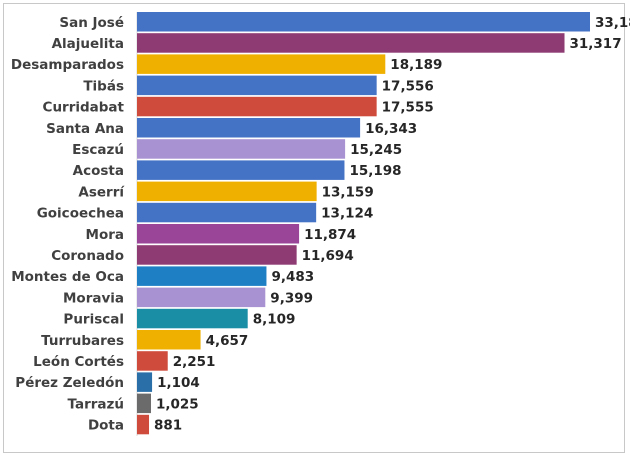  I want to click on category-label: Curridabat, so click(84, 108).